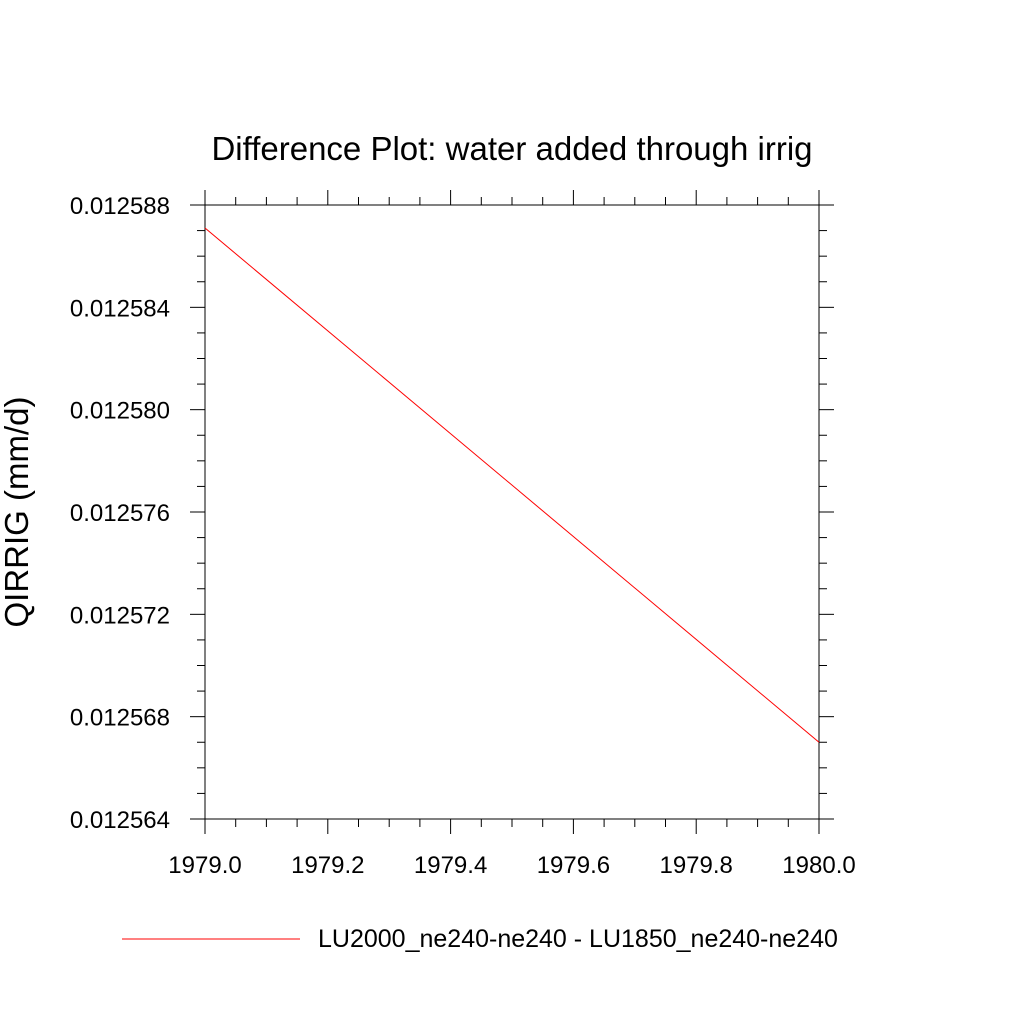  I want to click on x-tick-label: 1980.0, so click(818, 865).